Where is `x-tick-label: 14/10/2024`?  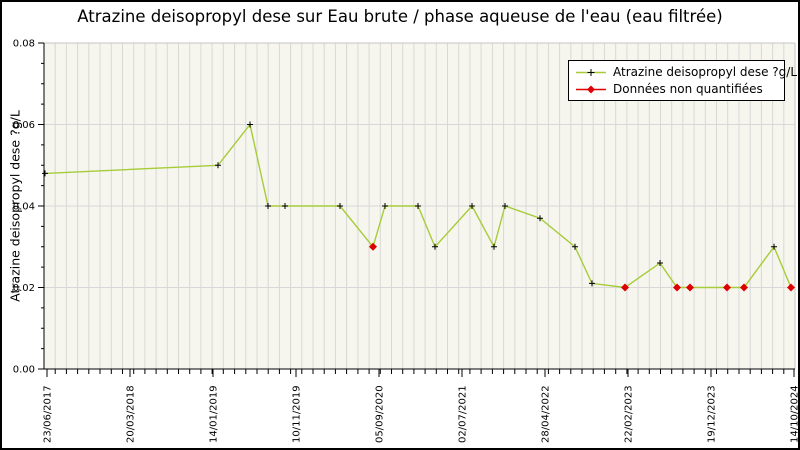
x-tick-label: 14/10/2024 is located at coordinates (795, 414).